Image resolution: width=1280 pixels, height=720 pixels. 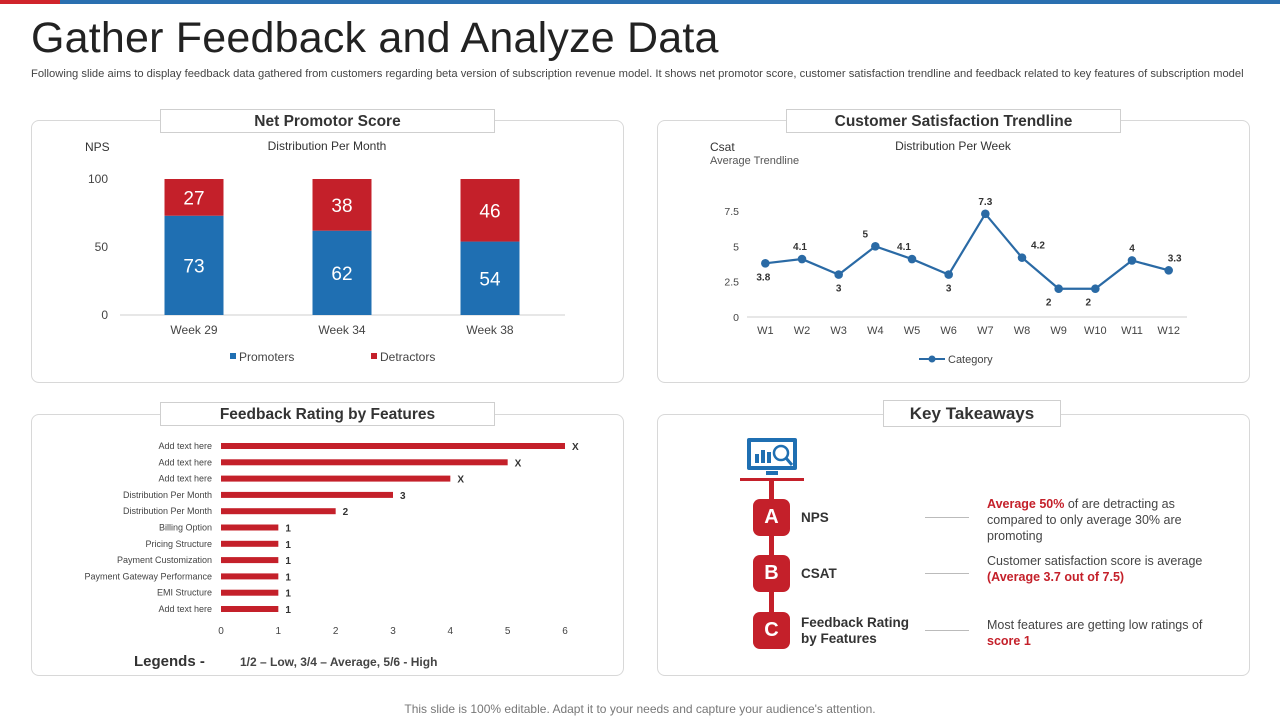 What do you see at coordinates (489, 211) in the screenshot?
I see `nps-detractors-label: 46` at bounding box center [489, 211].